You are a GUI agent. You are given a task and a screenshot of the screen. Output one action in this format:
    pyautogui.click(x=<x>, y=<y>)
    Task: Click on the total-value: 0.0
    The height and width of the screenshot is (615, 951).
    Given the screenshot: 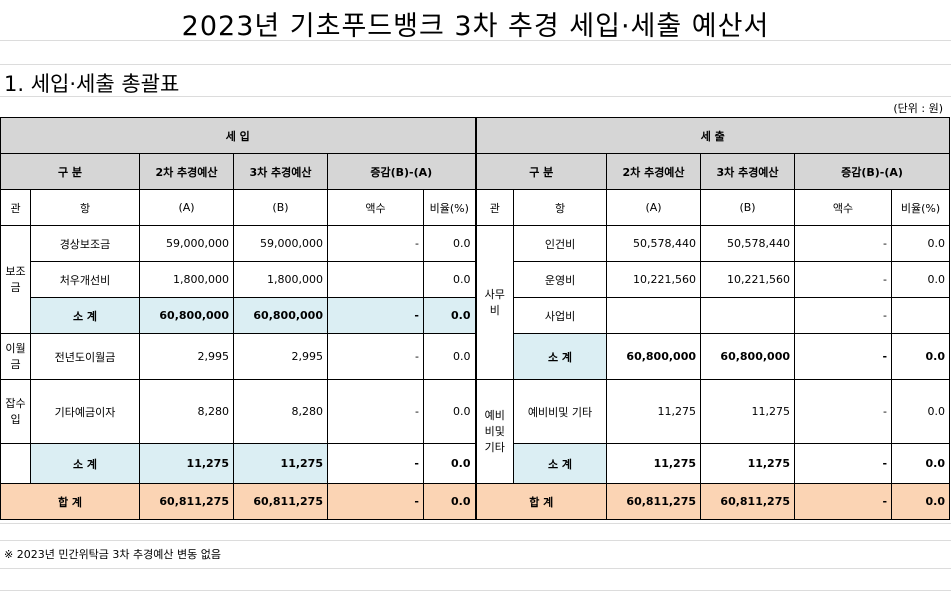 What is the action you would take?
    pyautogui.click(x=921, y=501)
    